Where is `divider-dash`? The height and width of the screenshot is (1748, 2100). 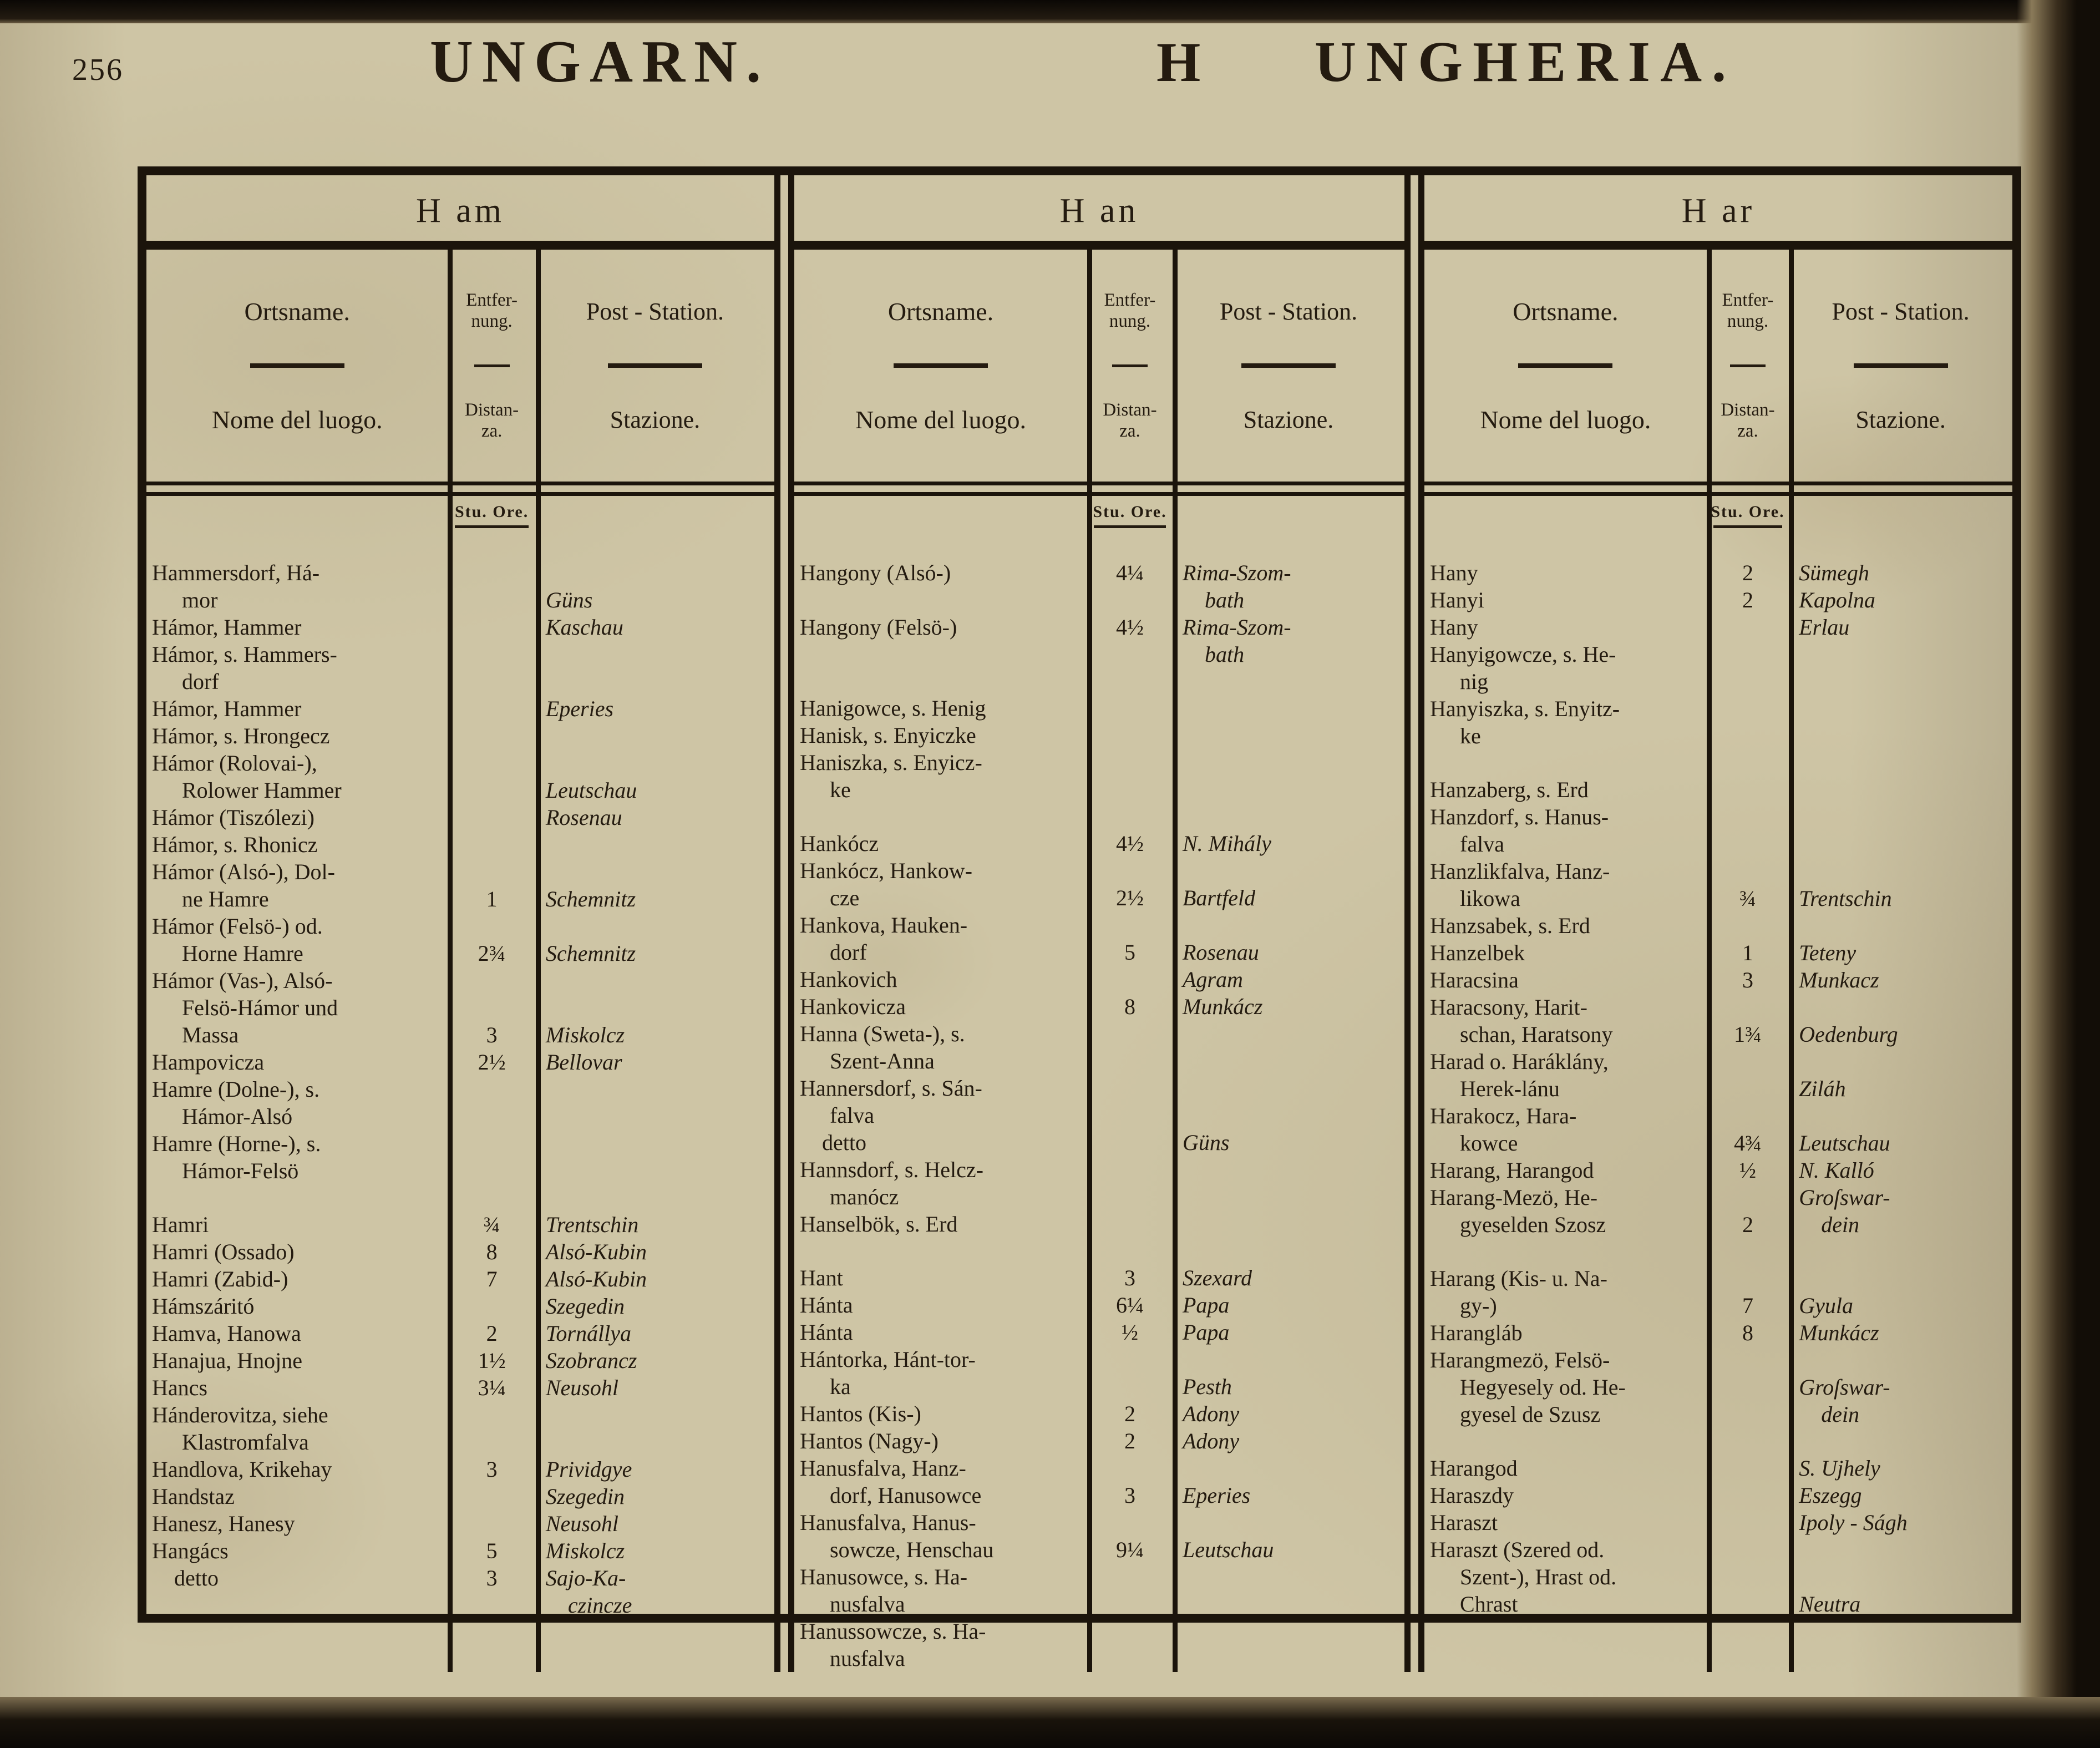 divider-dash is located at coordinates (1566, 365).